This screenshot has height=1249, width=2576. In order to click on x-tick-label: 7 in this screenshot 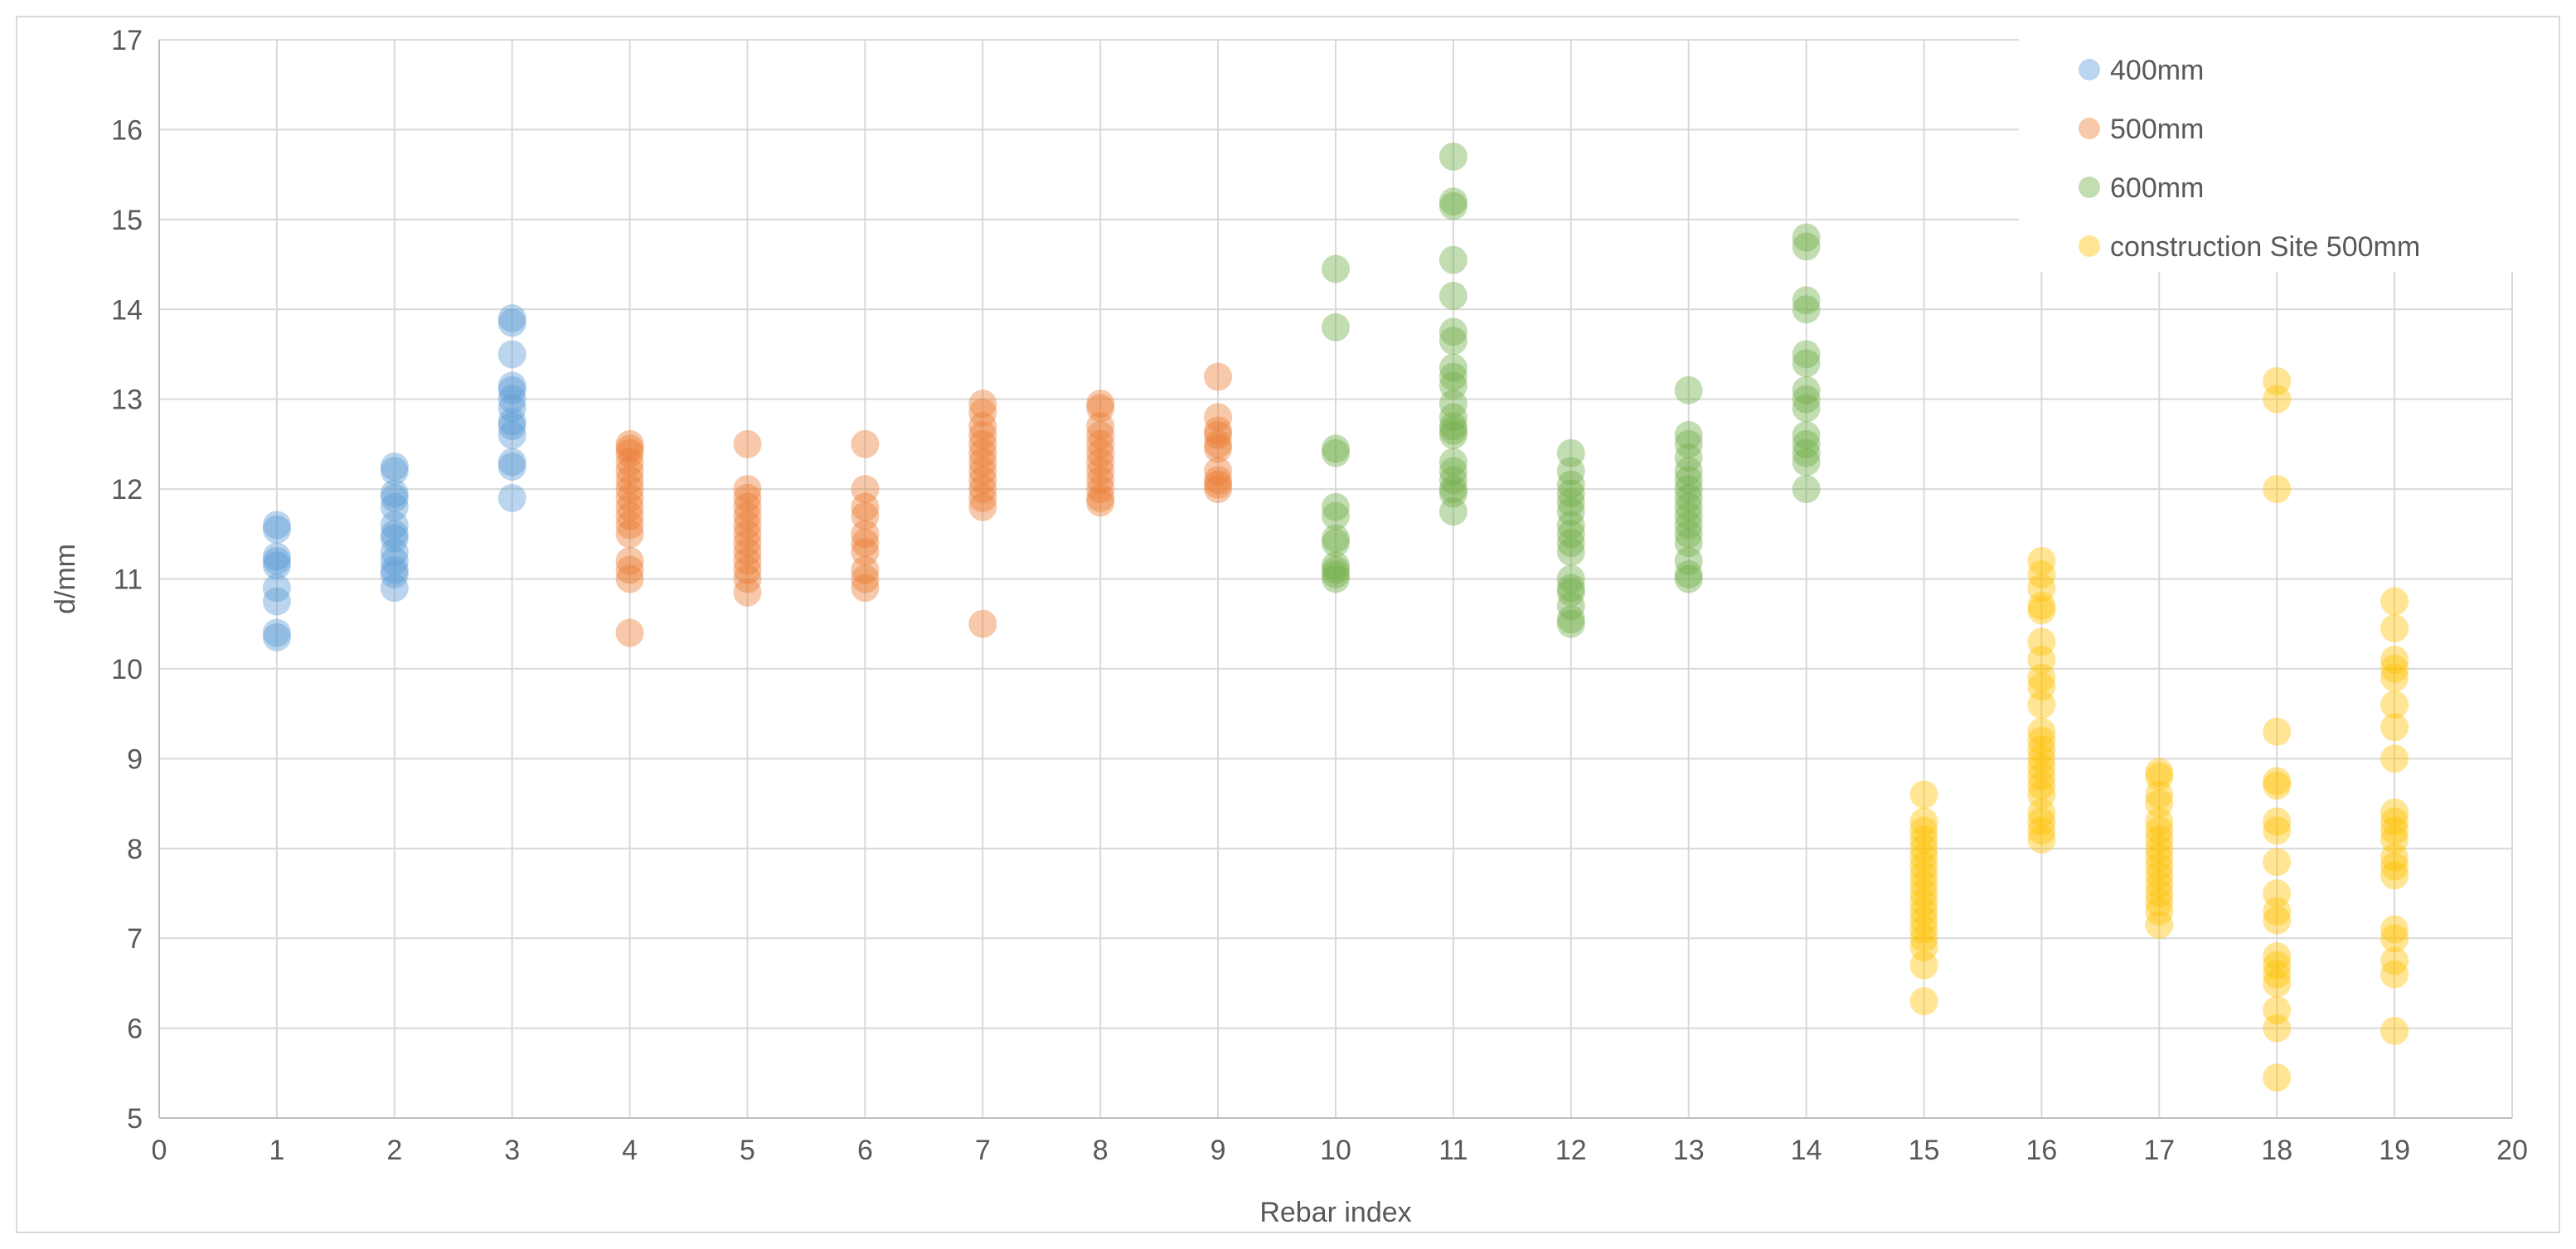, I will do `click(983, 1150)`.